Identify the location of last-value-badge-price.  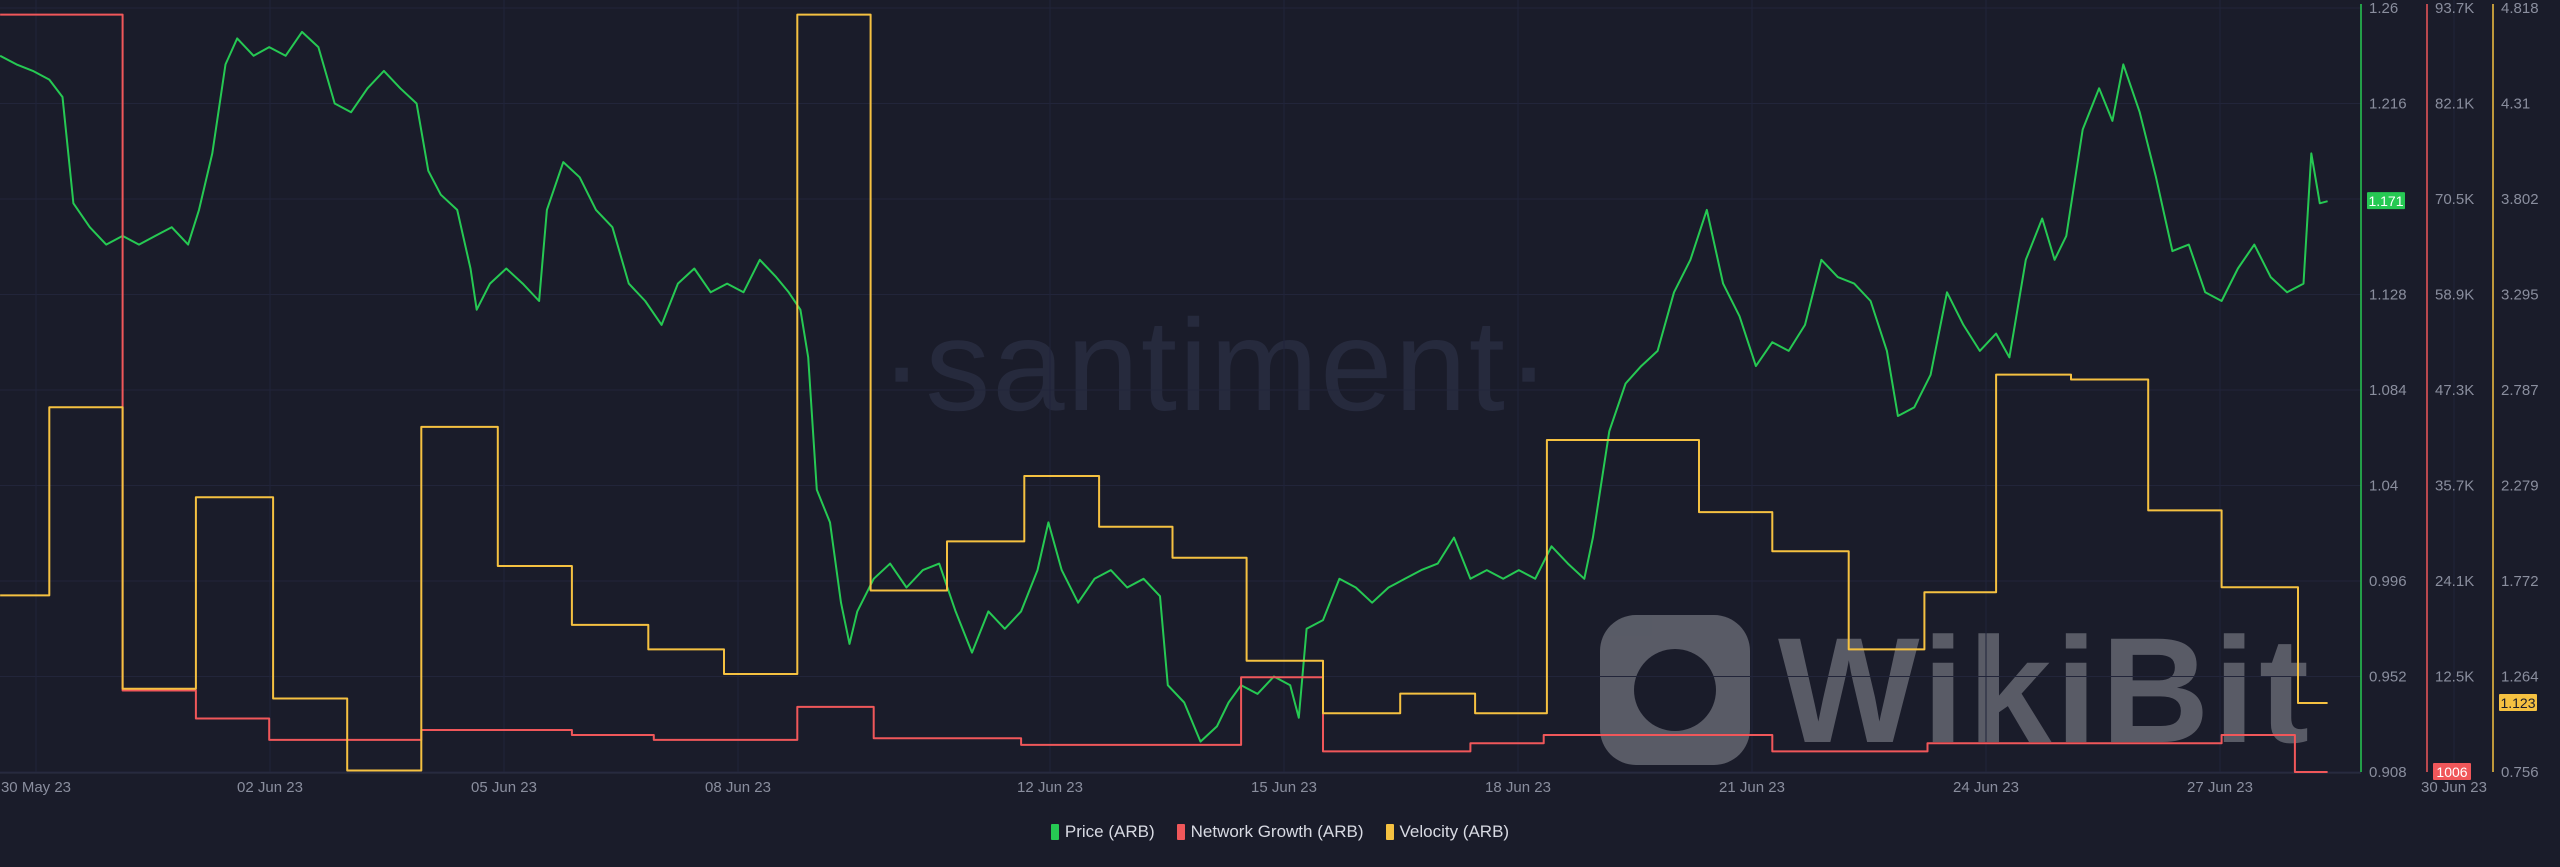
(2386, 201).